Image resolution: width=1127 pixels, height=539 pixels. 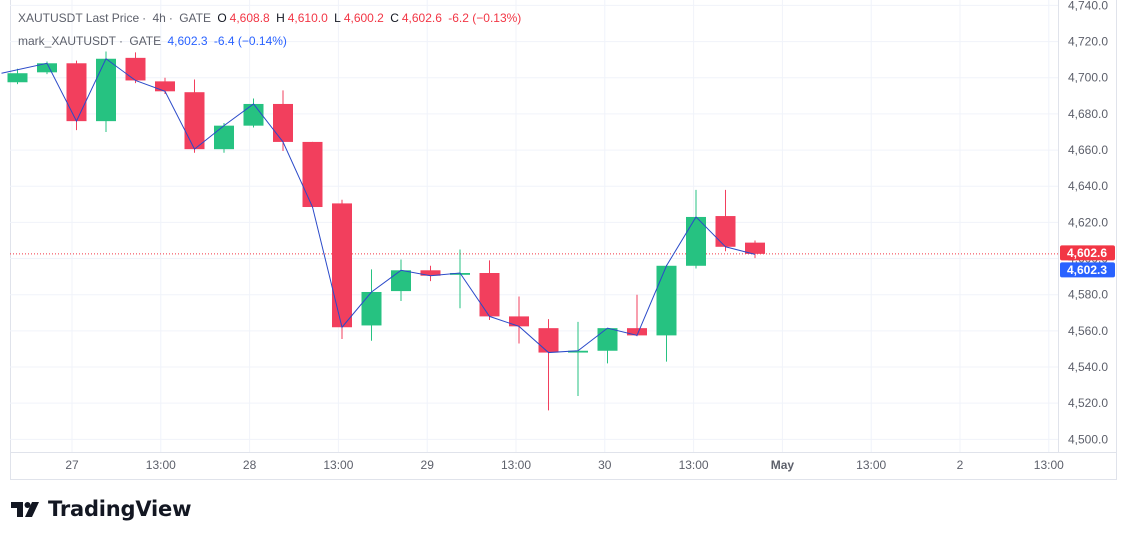 I want to click on price-tick-label: 4,540.0, so click(x=1088, y=367).